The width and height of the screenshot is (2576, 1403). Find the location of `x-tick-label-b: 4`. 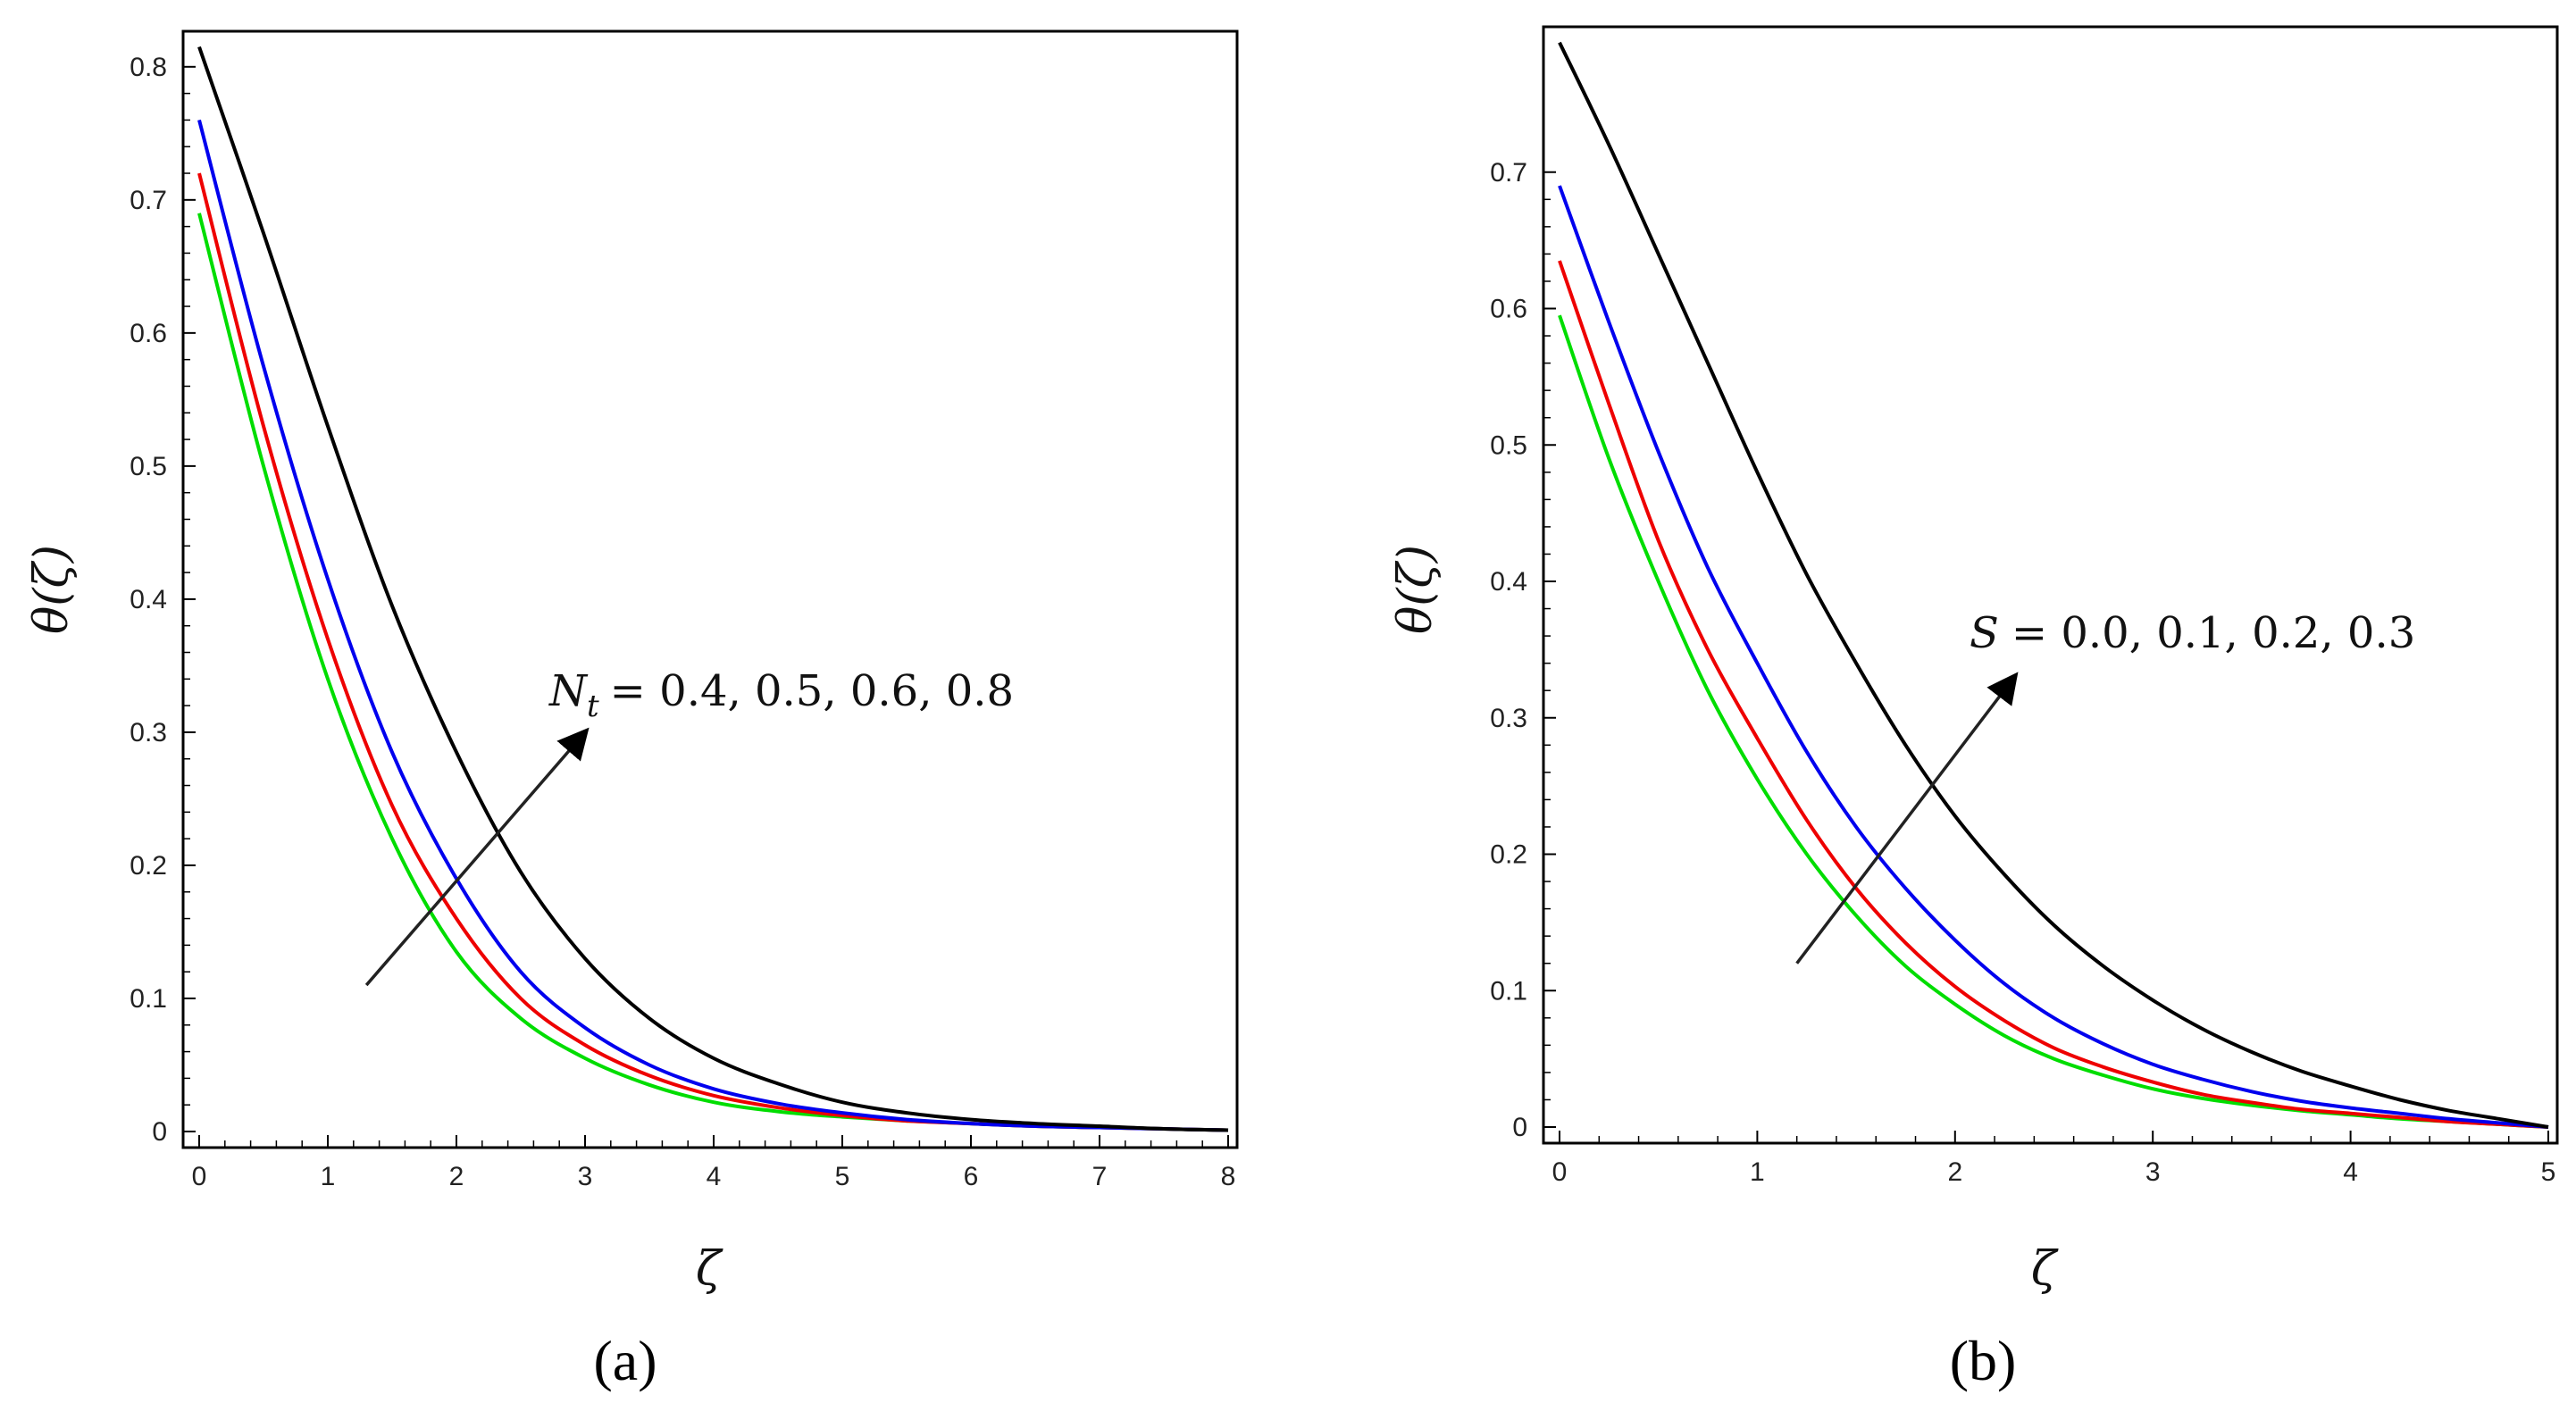

x-tick-label-b: 4 is located at coordinates (2351, 1172).